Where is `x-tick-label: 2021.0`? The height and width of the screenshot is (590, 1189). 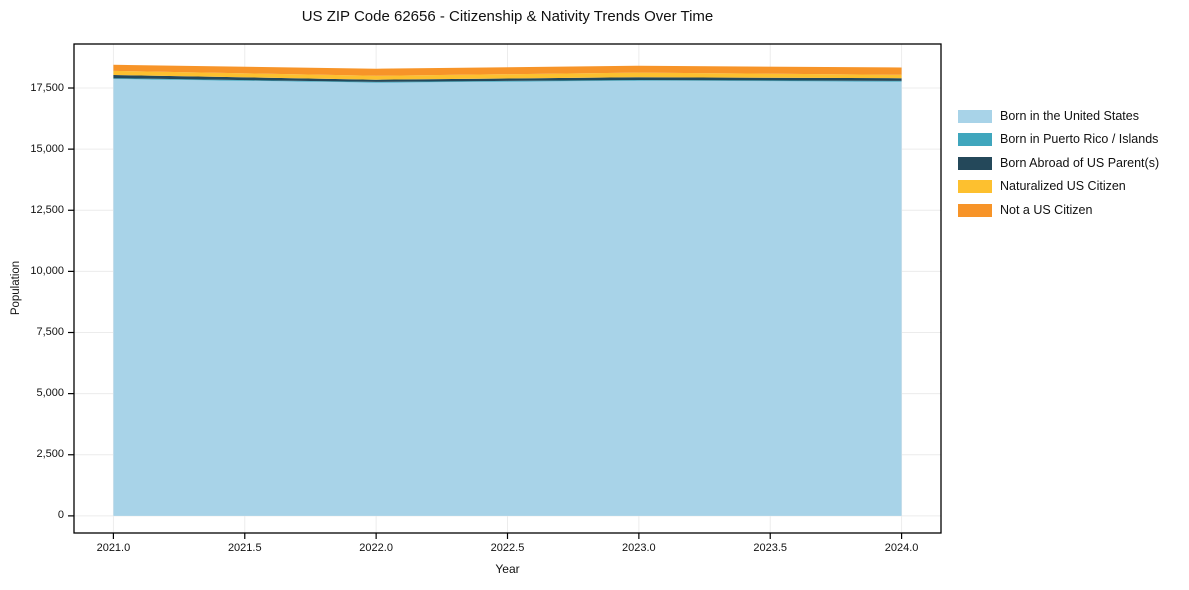
x-tick-label: 2021.0 is located at coordinates (113, 548).